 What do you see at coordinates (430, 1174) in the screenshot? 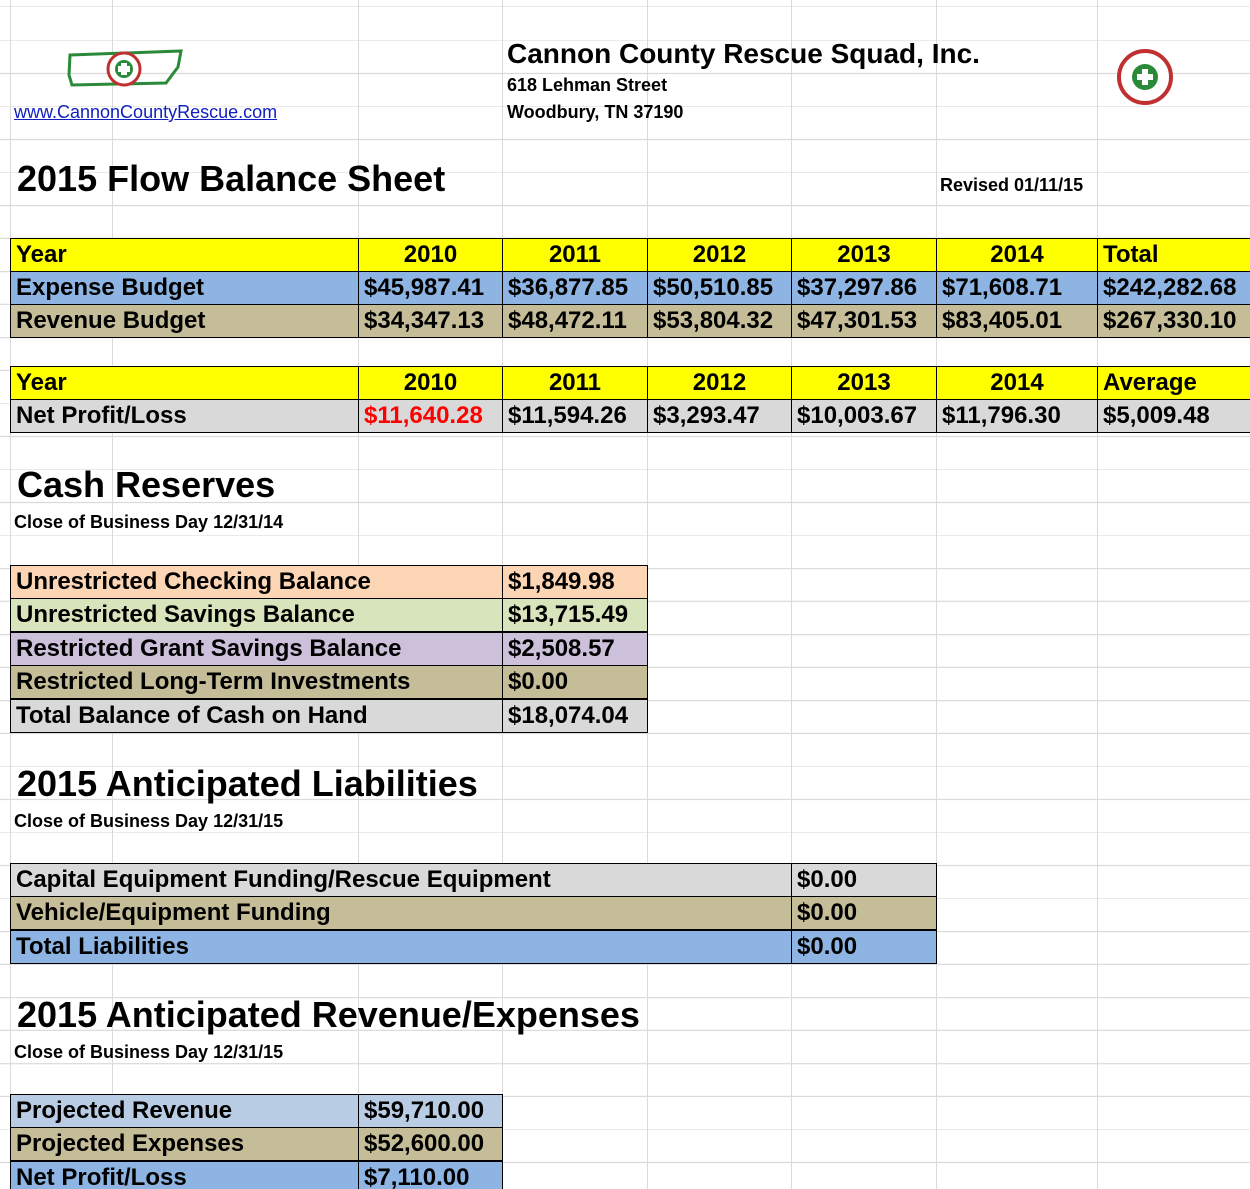
I see `cell: $7,110.00` at bounding box center [430, 1174].